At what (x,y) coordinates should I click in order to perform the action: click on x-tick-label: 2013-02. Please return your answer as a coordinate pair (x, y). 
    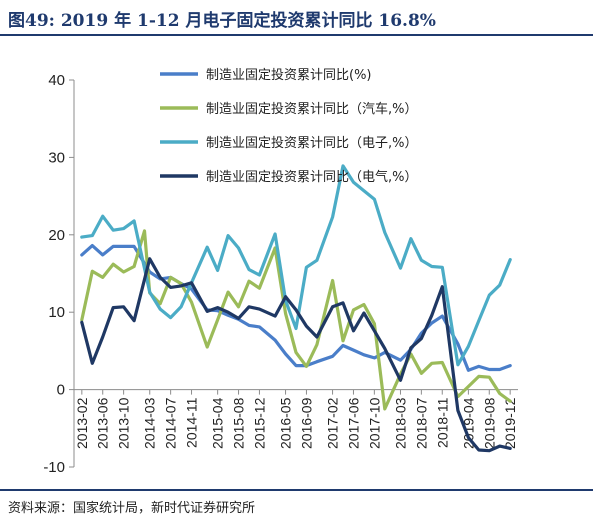
    Looking at the image, I should click on (82, 423).